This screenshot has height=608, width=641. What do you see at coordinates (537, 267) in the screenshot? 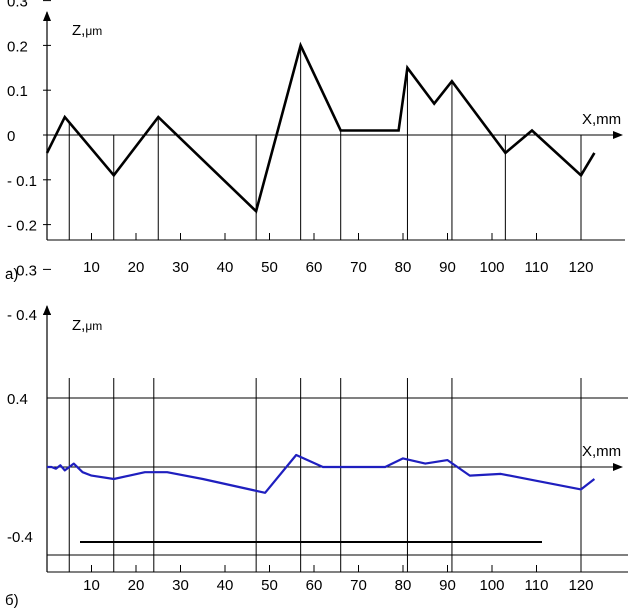
I see `panel-a-x-tick-label: 110` at bounding box center [537, 267].